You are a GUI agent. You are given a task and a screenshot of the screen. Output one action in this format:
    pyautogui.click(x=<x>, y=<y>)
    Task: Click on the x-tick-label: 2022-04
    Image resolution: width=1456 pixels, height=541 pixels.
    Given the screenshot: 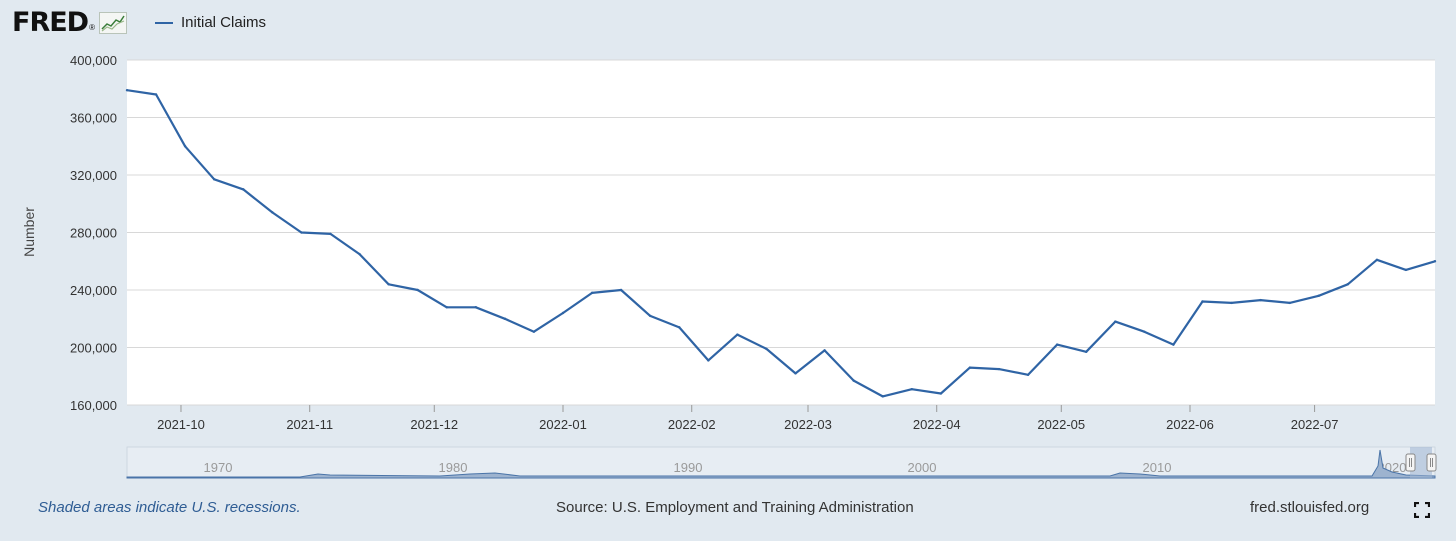 What is the action you would take?
    pyautogui.click(x=937, y=424)
    